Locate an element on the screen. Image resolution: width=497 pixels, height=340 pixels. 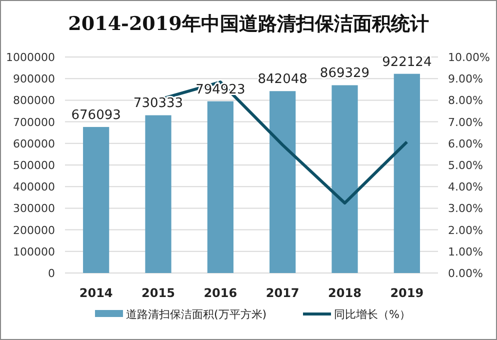
y2-tick-label: 1.00% is located at coordinates (465, 251).